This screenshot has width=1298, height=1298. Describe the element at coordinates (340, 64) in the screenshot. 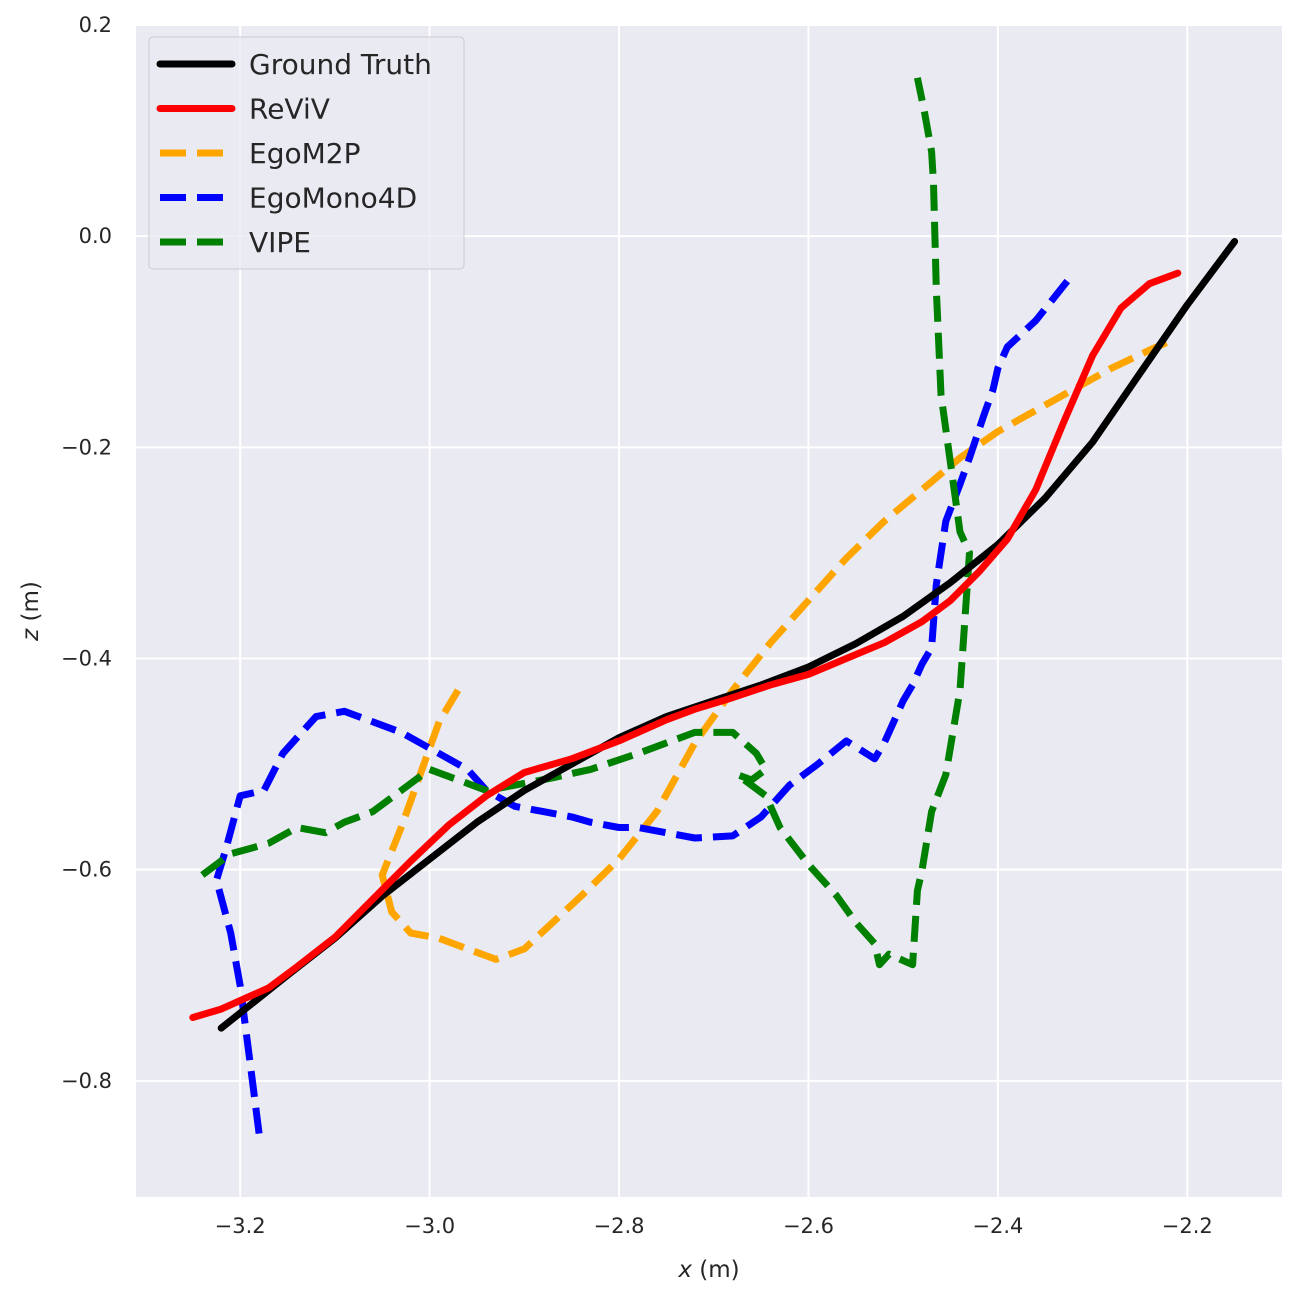

I see `legend-label-ground-truth: Ground Truth` at that location.